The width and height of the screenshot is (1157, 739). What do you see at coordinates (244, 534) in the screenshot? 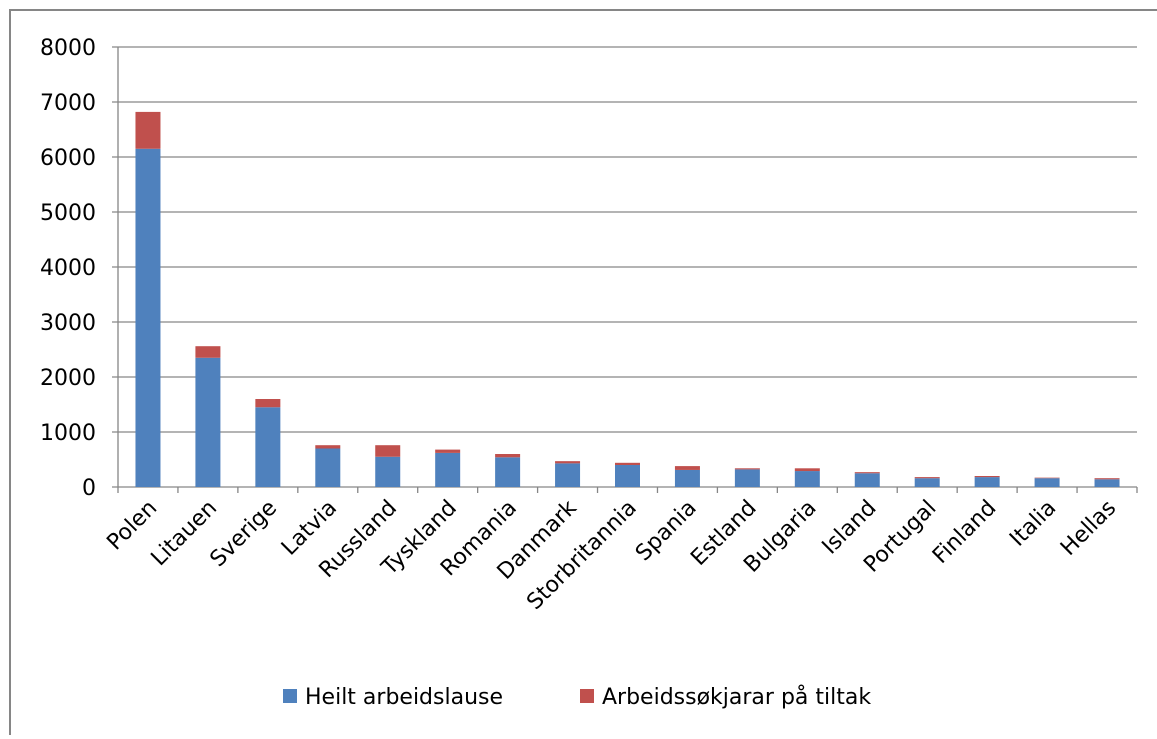
I see `x-tick-label: Sverige` at bounding box center [244, 534].